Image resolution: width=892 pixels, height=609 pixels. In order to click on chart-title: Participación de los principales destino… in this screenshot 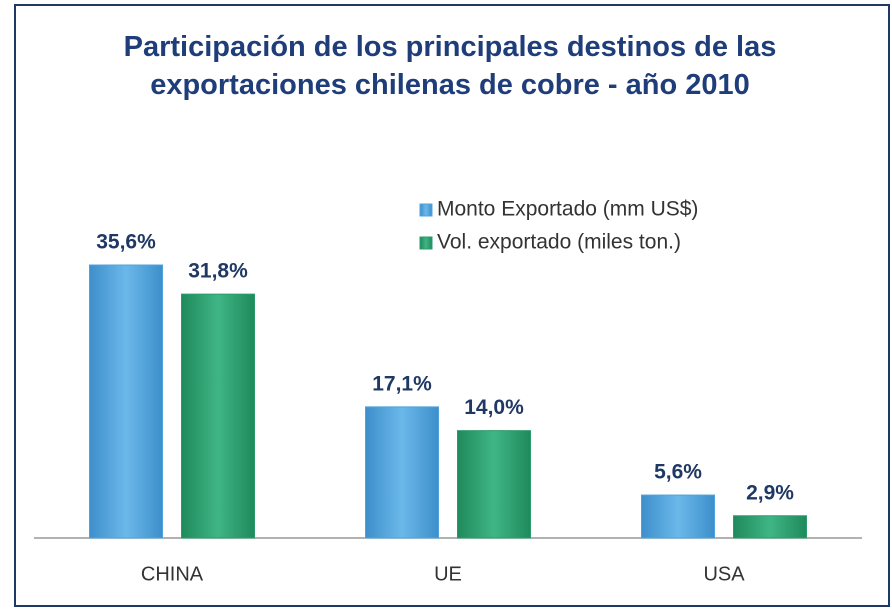, I will do `click(450, 66)`.